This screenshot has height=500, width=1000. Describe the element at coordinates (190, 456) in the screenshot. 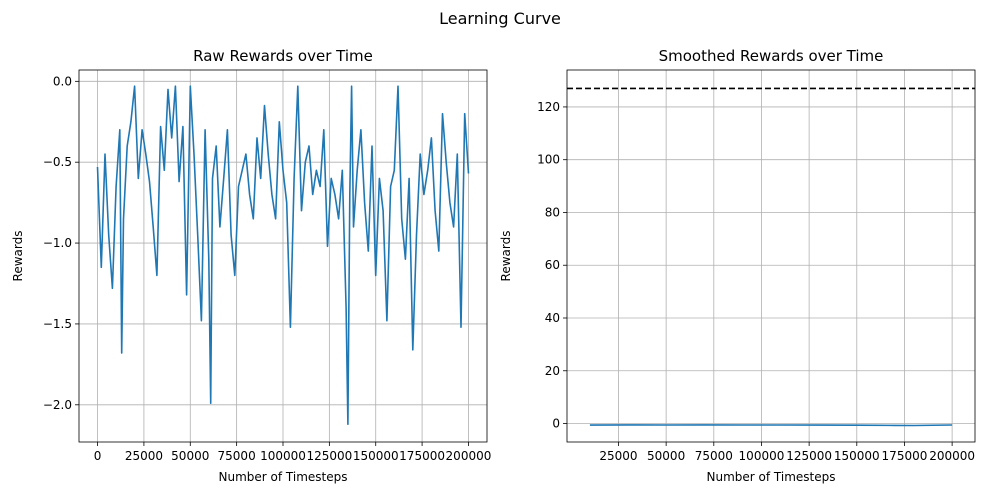

I see `raw-x-tick-label: 50000` at that location.